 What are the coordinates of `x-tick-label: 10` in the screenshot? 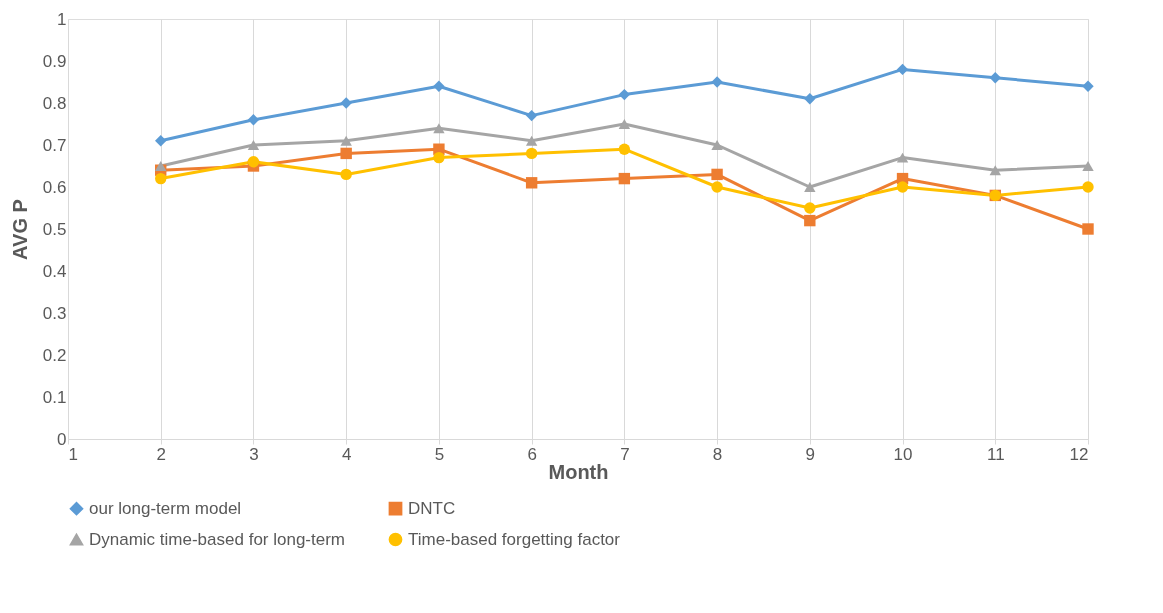 It's located at (903, 454).